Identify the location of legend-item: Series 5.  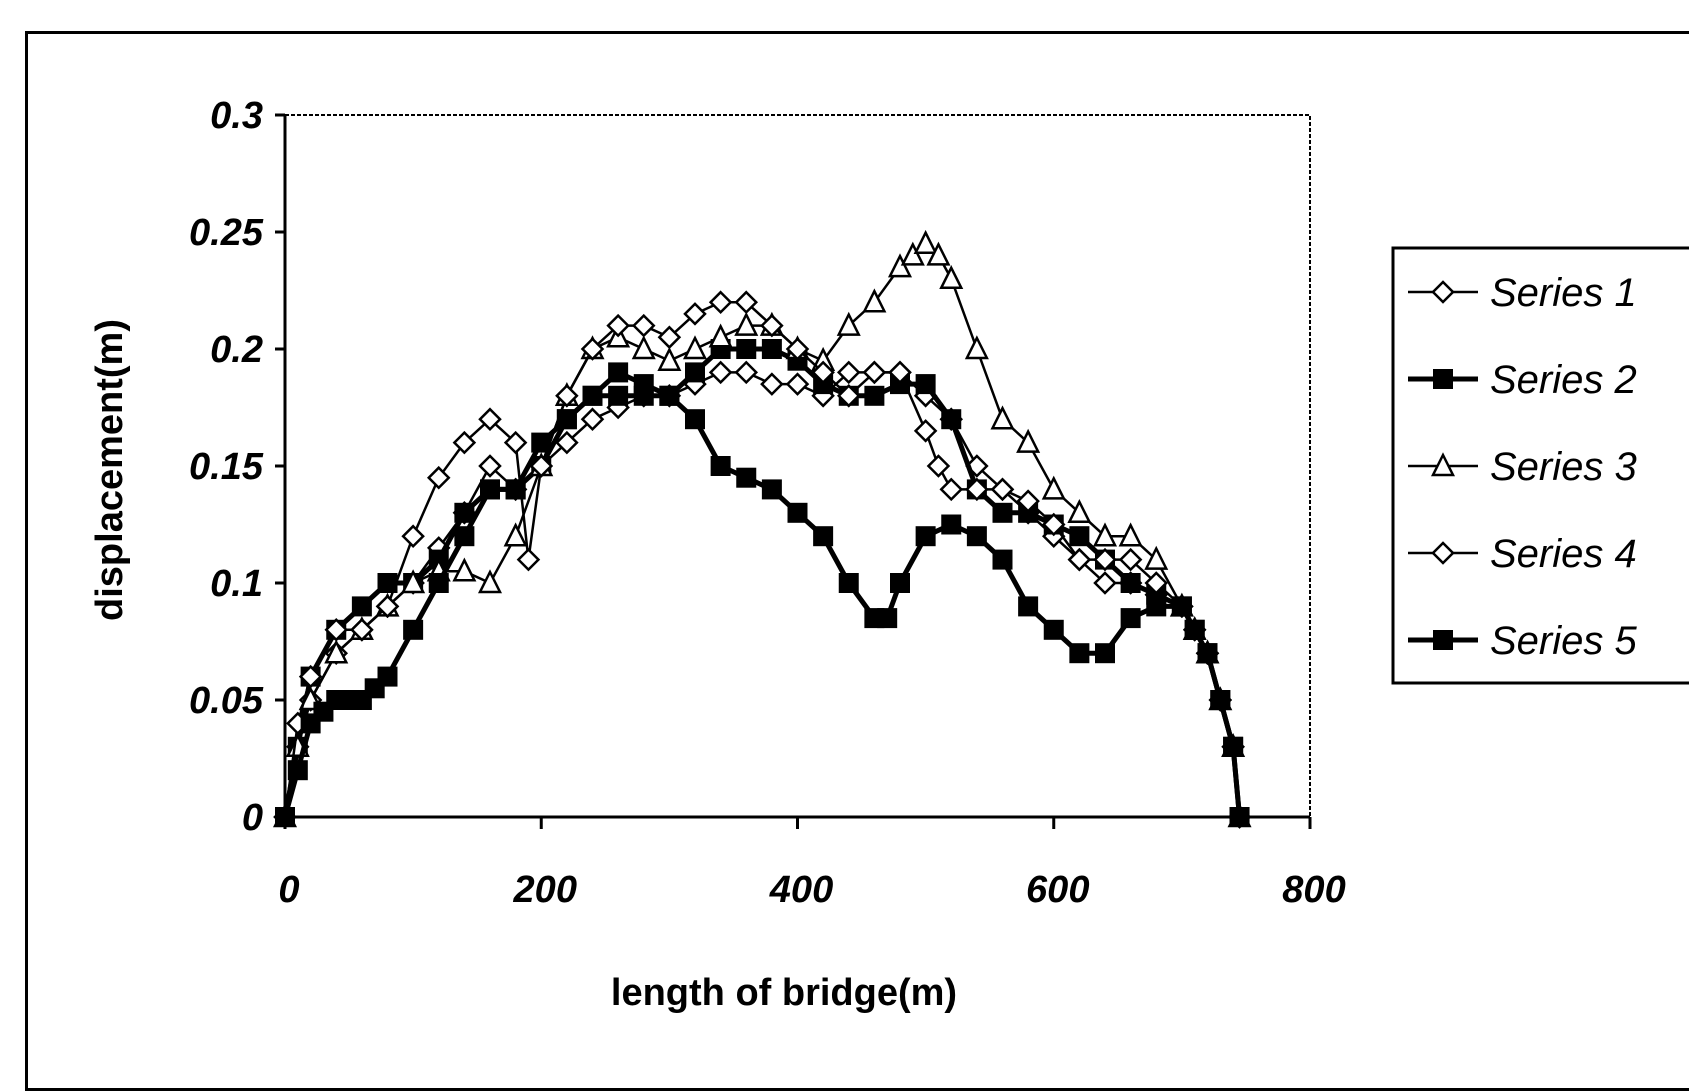
(1522, 641).